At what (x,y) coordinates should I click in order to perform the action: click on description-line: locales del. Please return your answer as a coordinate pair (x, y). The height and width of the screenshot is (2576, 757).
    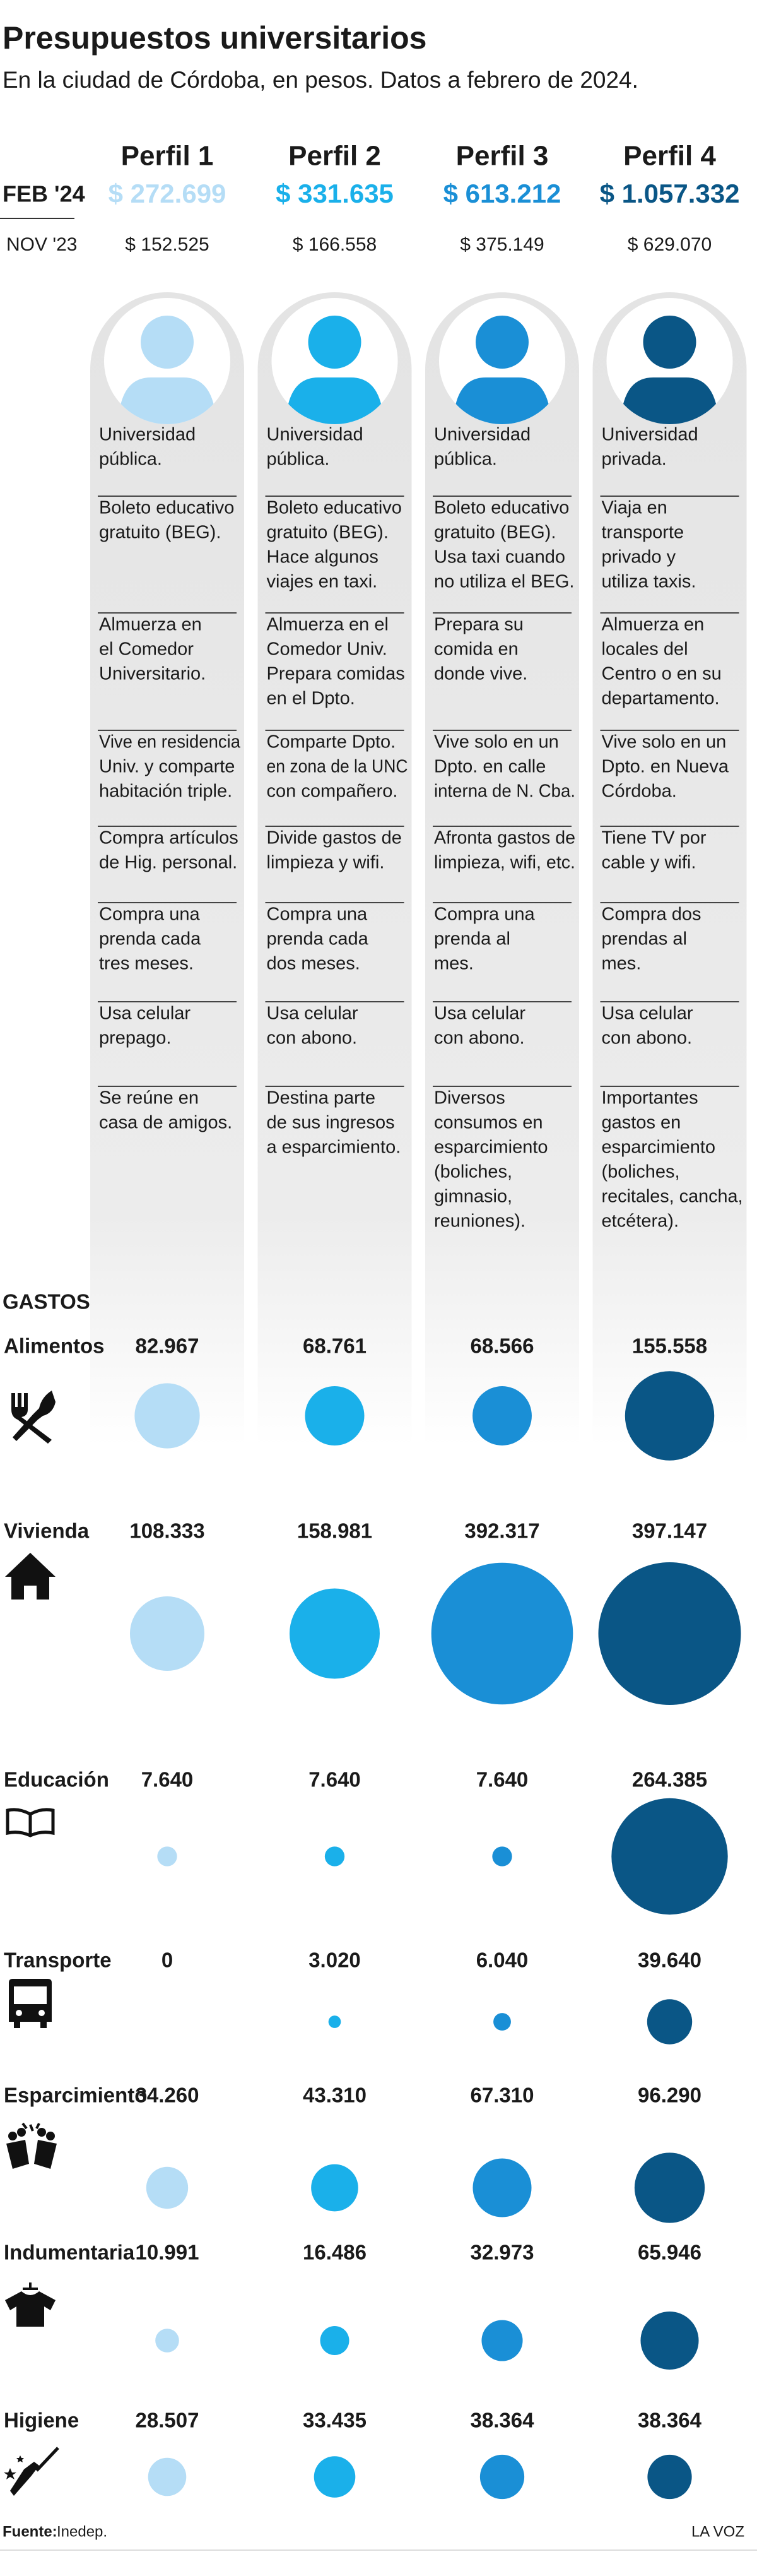
    Looking at the image, I should click on (645, 649).